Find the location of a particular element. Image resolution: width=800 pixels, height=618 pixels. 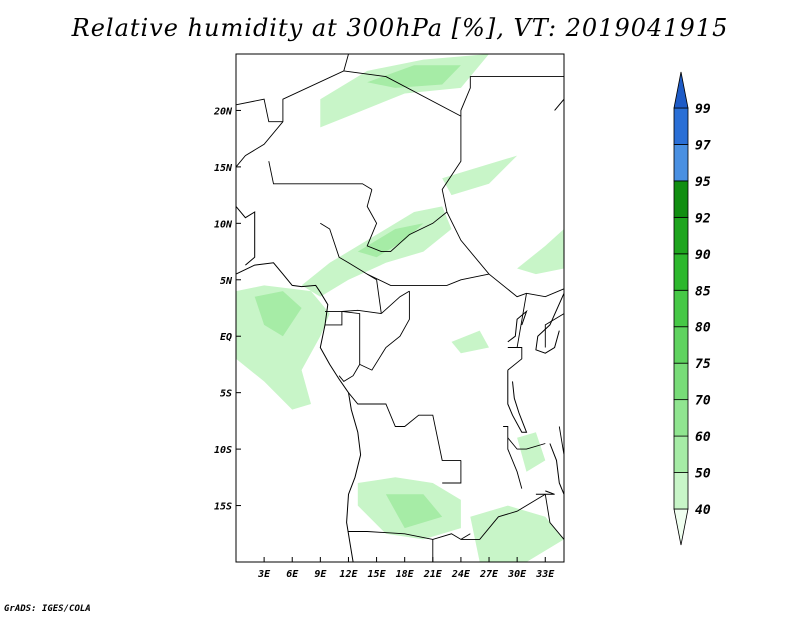

lat-tick-label: 20N is located at coordinates (223, 111).